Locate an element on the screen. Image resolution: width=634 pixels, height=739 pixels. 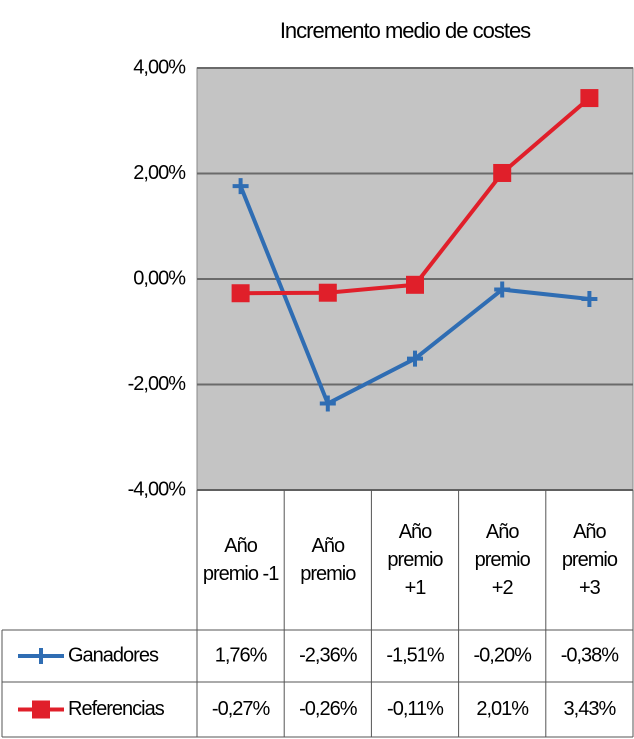
x-tick-label: Año premio +1 is located at coordinates (415, 560).